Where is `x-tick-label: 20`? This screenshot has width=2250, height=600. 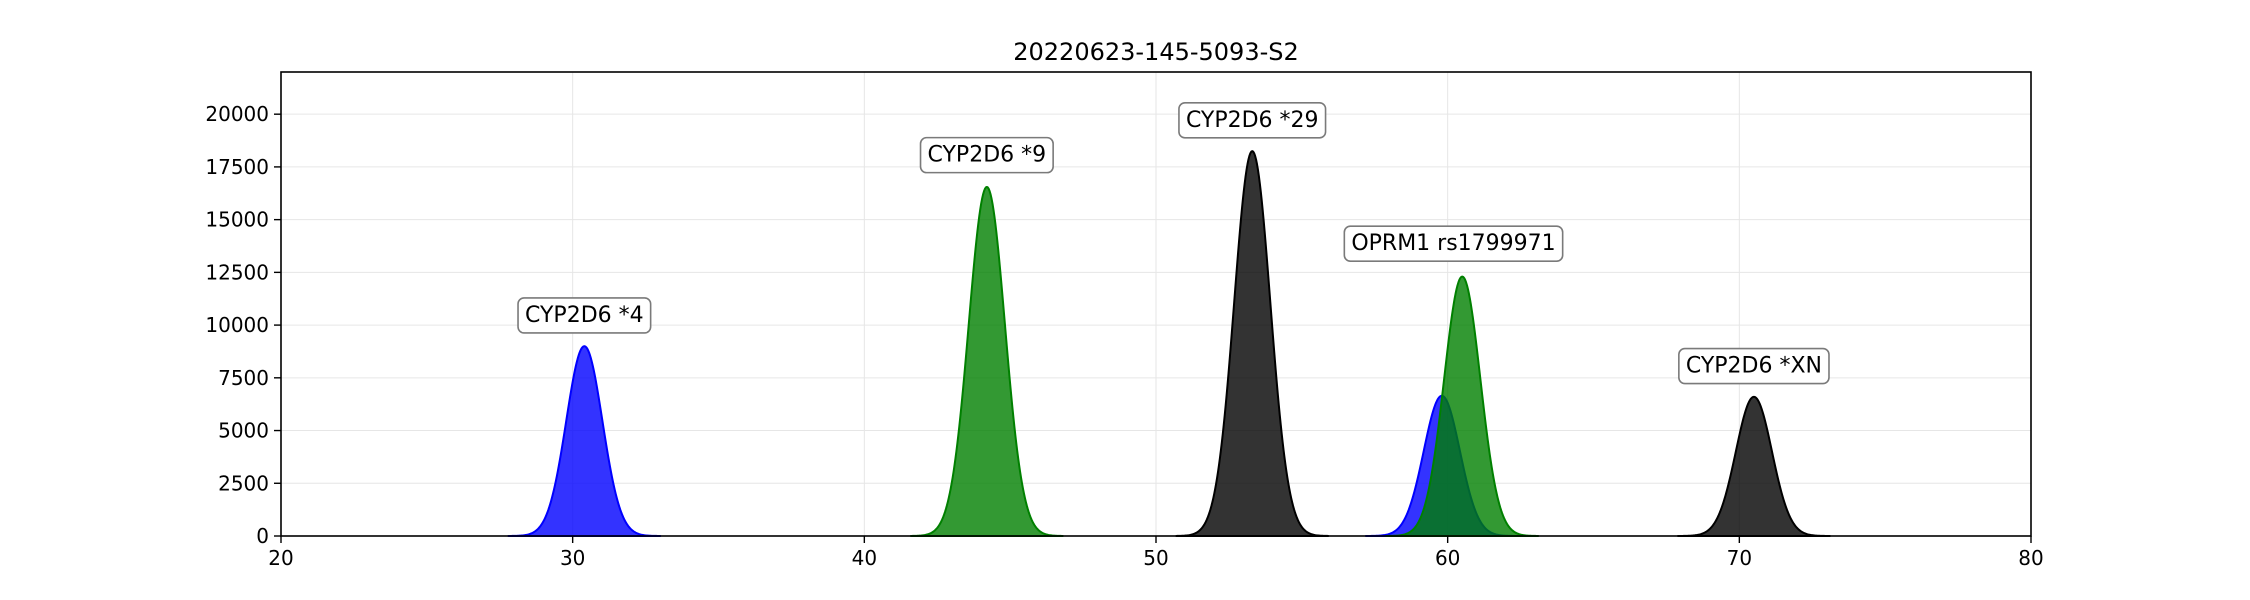 x-tick-label: 20 is located at coordinates (280, 558).